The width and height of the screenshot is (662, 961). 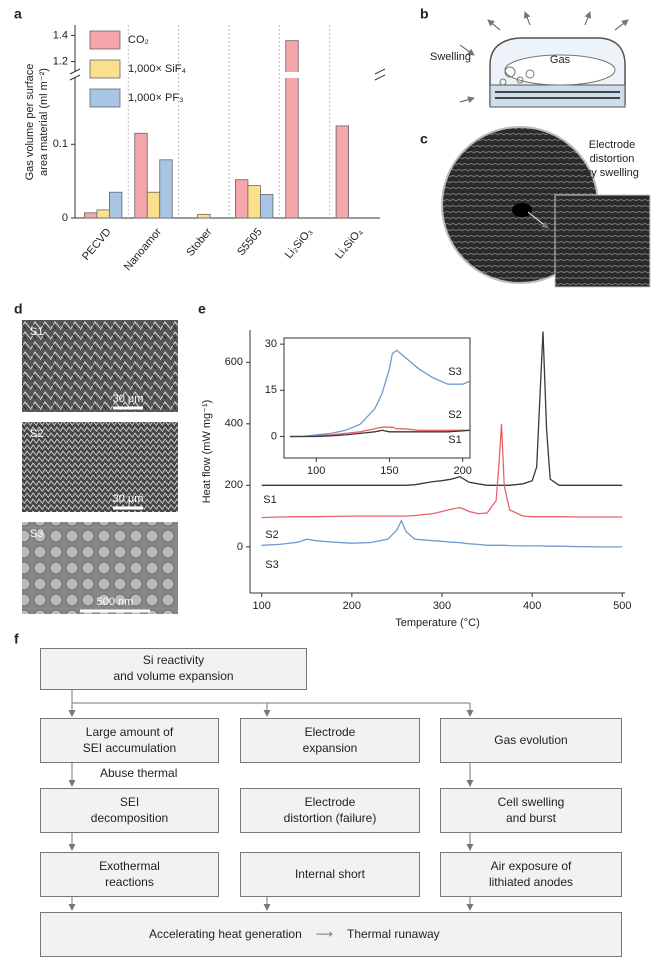 I want to click on flow-box: SEI decomposition, so click(x=129, y=810).